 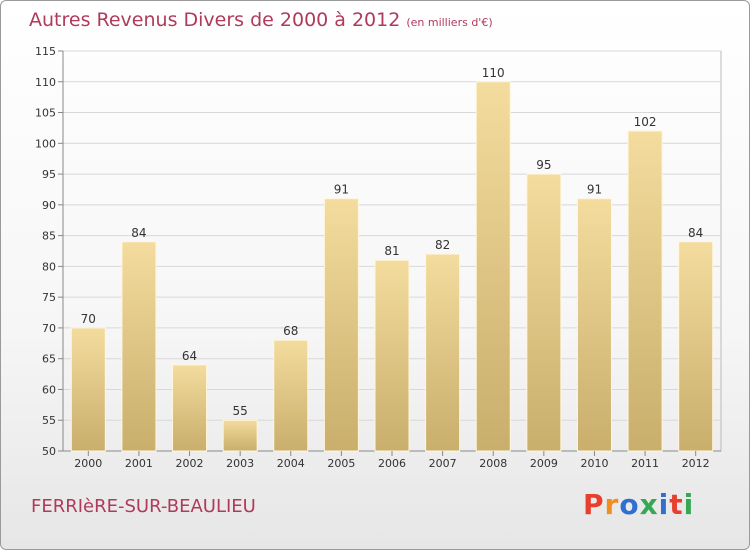 I want to click on data-label: 70, so click(x=88, y=319).